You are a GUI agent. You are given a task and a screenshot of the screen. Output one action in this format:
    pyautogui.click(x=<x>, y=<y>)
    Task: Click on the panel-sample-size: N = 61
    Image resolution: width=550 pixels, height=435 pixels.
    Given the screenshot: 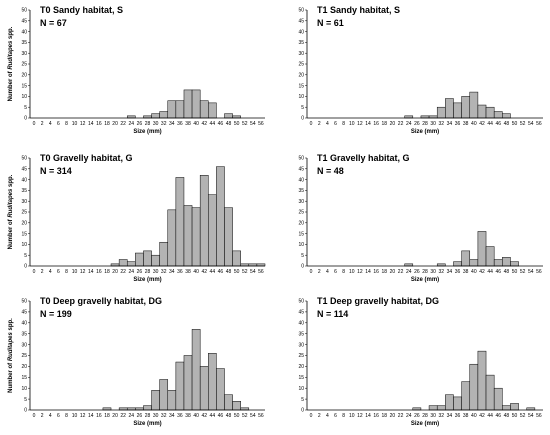 What is the action you would take?
    pyautogui.click(x=330, y=23)
    